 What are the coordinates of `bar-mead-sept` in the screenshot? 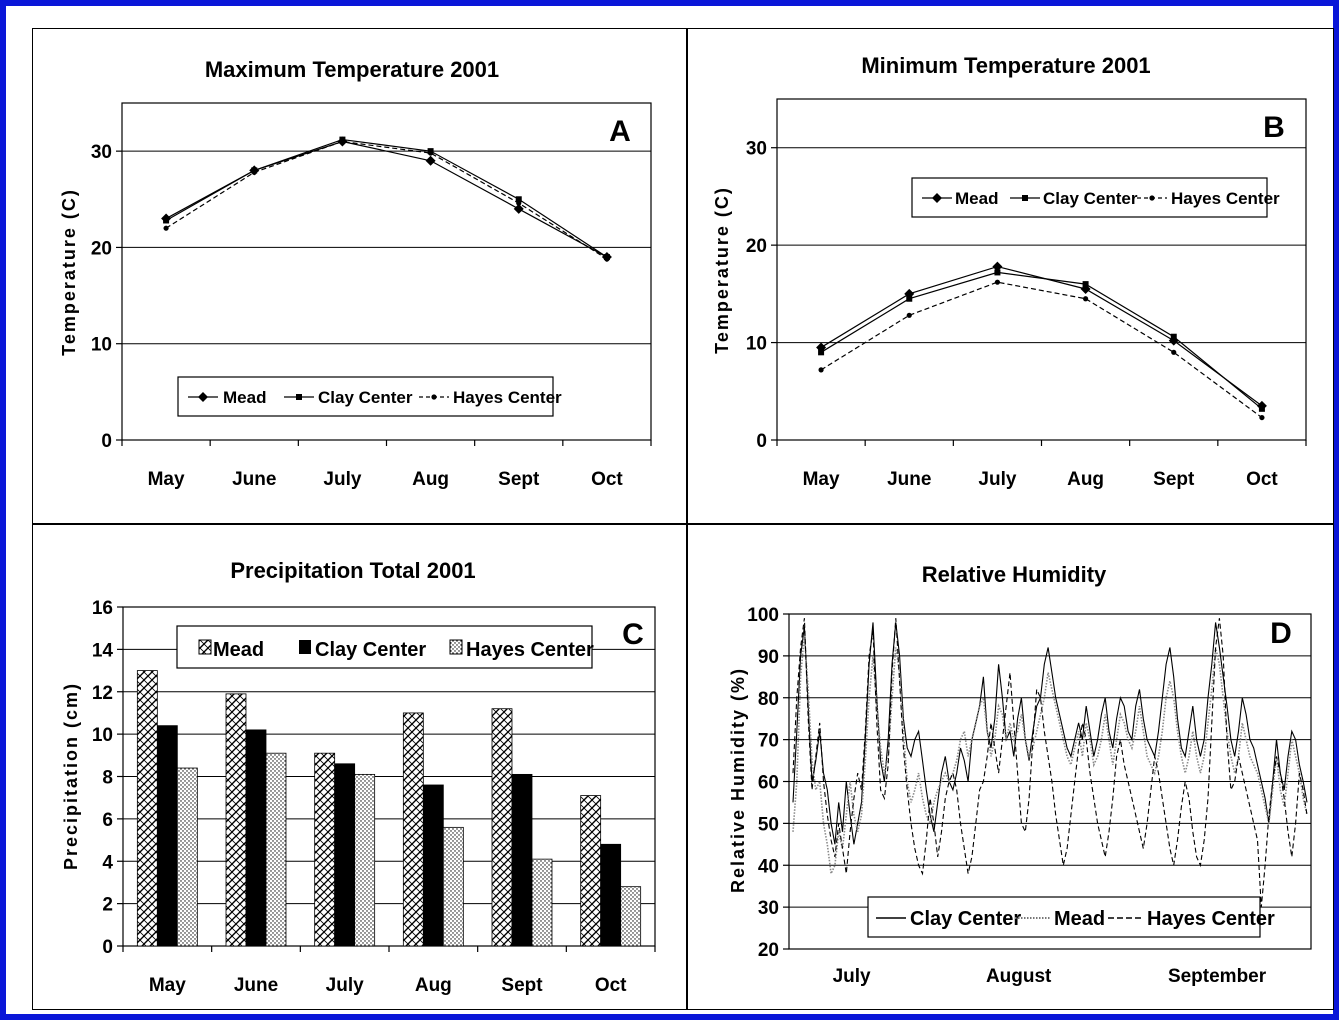 It's located at (502, 827).